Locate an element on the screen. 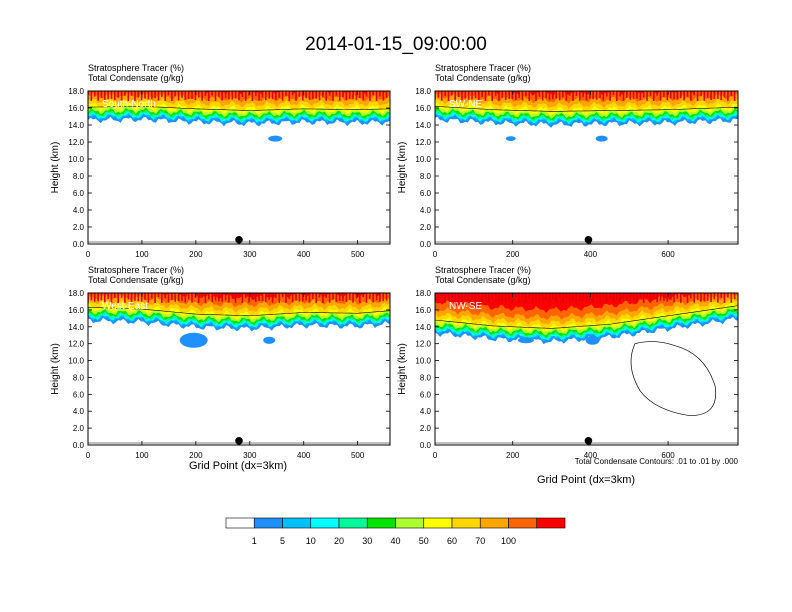 This screenshot has width=792, height=612. panel-label: SW-NE is located at coordinates (465, 104).